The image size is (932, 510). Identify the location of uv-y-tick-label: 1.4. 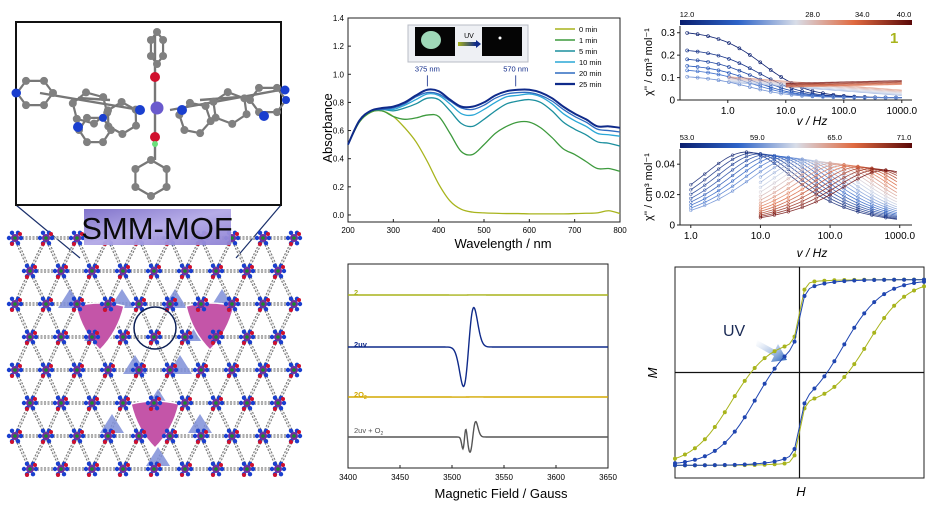
(339, 18).